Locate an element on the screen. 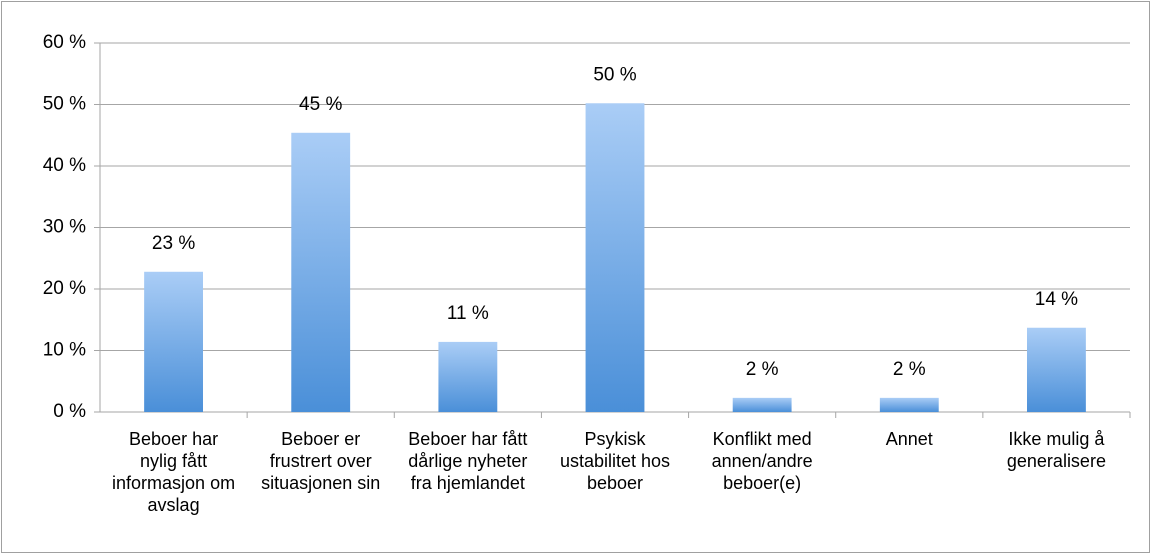 This screenshot has width=1151, height=554. value-label: 23 % is located at coordinates (173, 243).